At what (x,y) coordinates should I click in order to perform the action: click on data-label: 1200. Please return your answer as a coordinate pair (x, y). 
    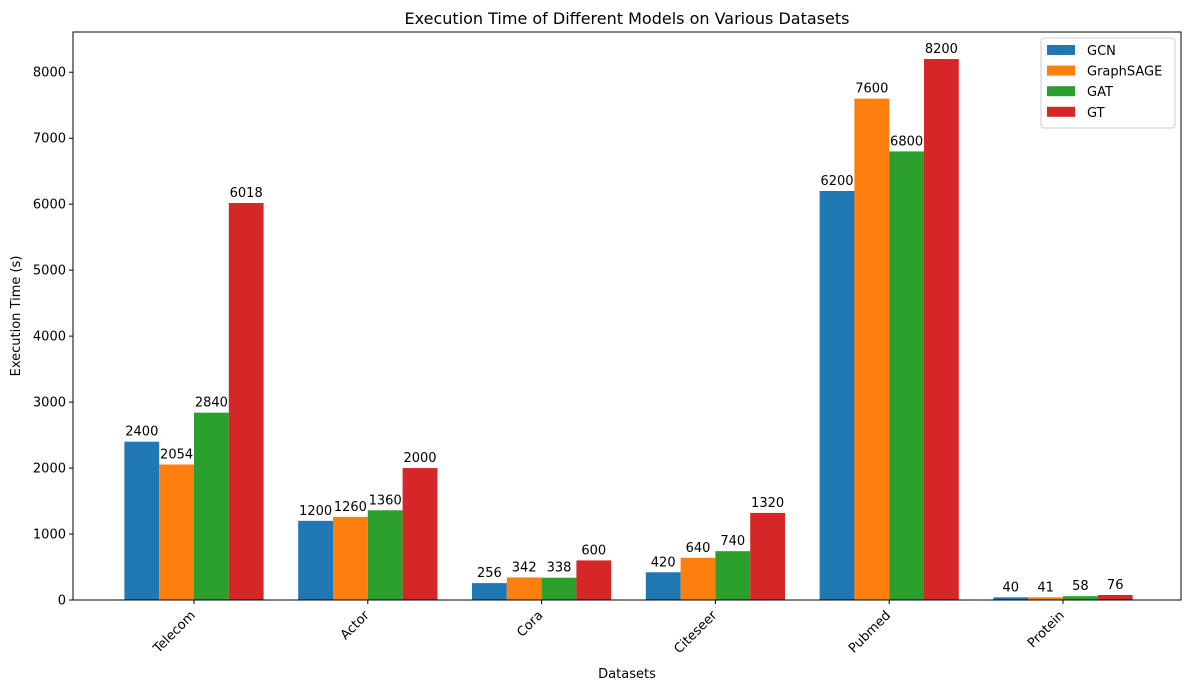
    Looking at the image, I should click on (315, 511).